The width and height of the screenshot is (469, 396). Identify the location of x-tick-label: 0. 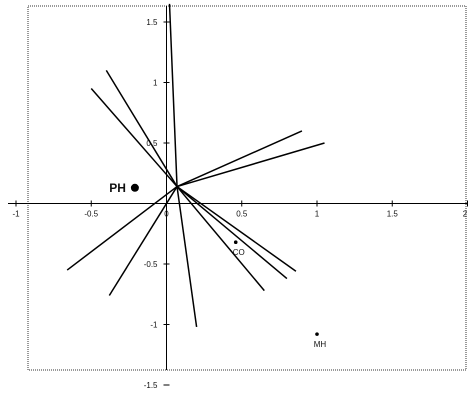
(166, 214).